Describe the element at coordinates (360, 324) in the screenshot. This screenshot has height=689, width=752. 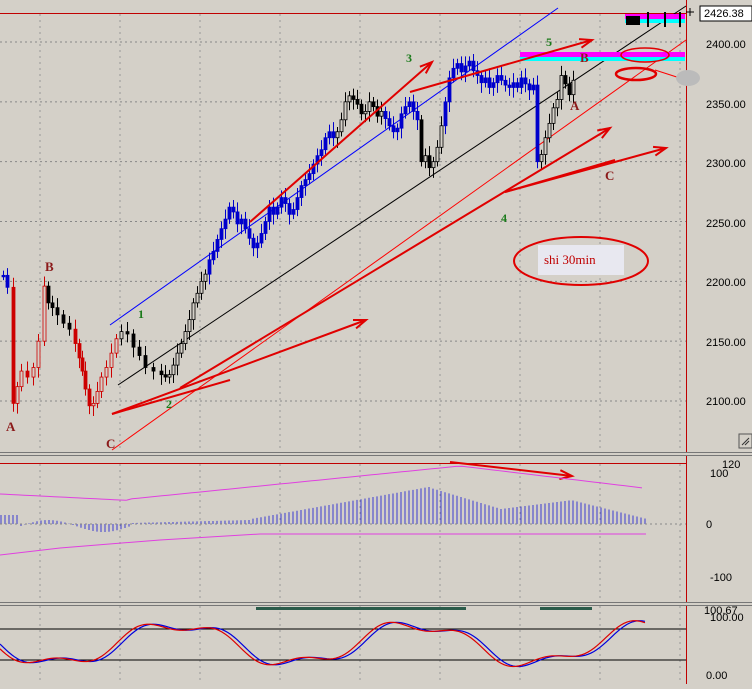
I see `arrow-lower-a-head` at that location.